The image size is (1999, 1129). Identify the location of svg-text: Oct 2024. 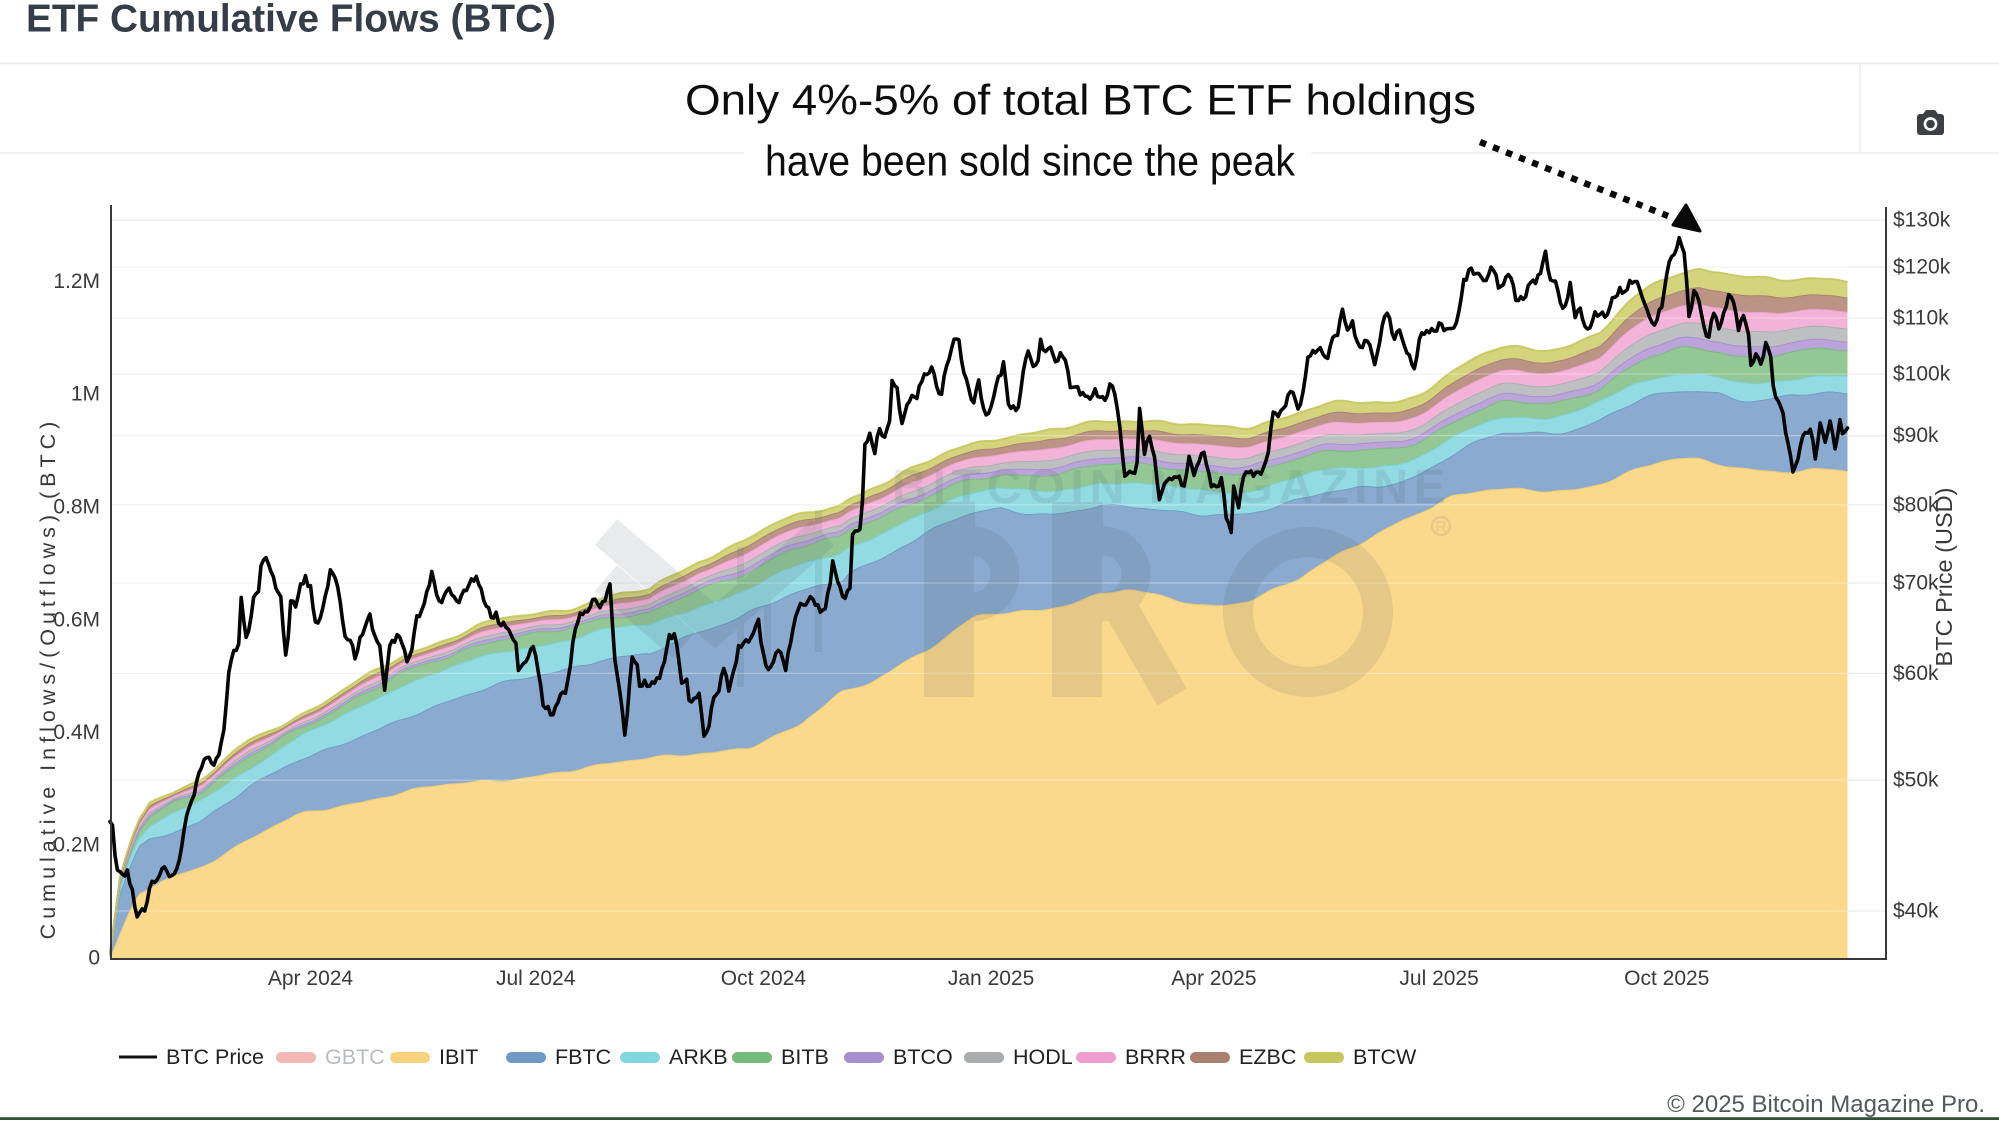
(764, 978).